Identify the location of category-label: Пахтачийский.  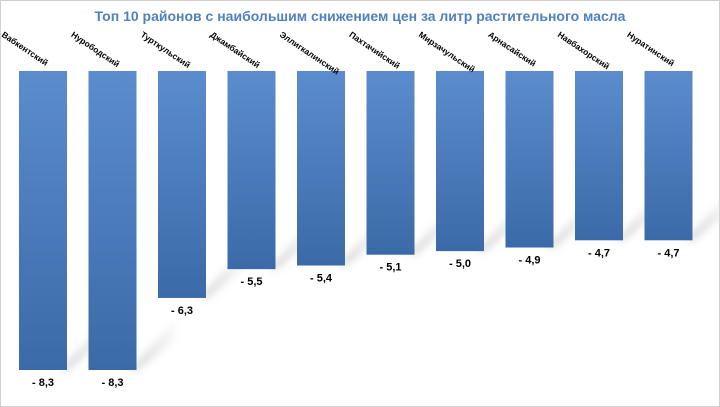
(374, 49).